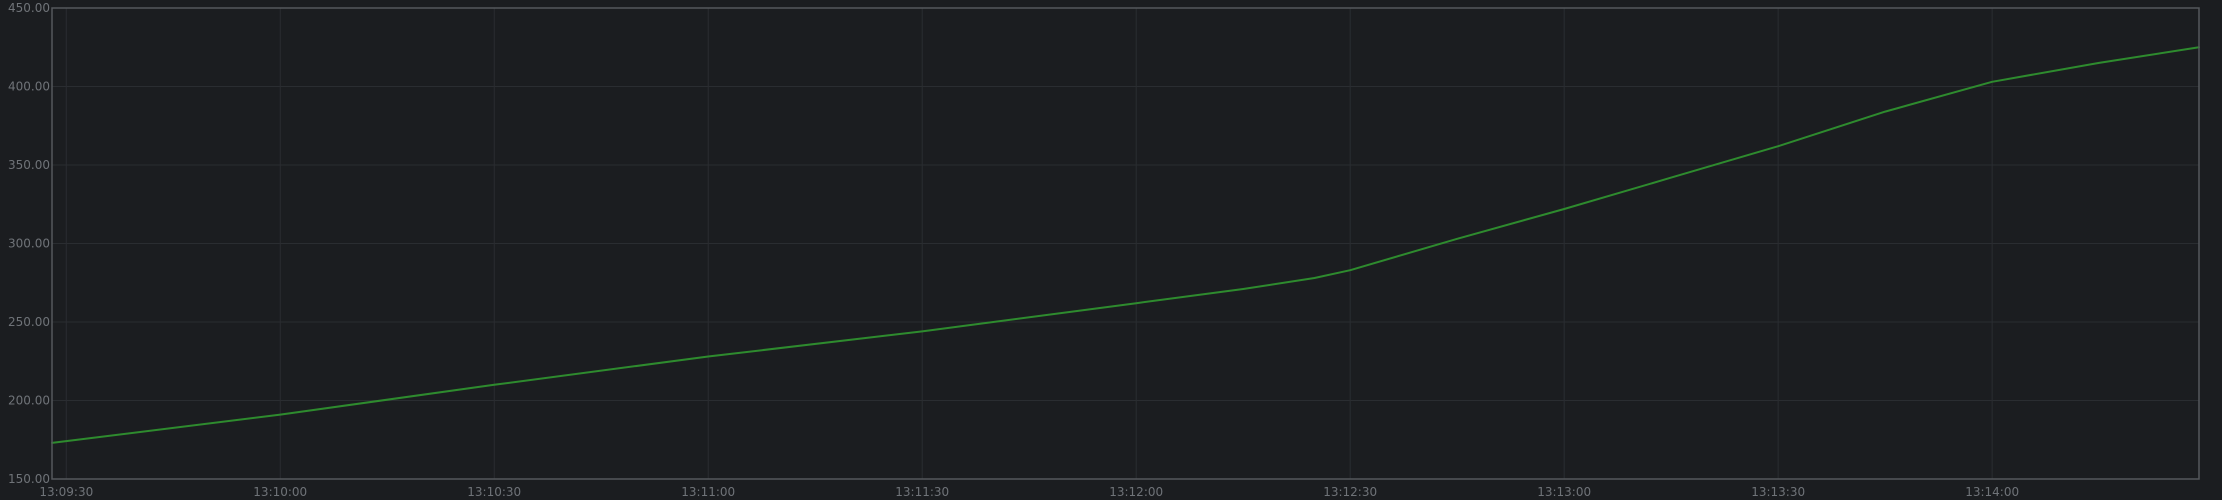 Image resolution: width=2222 pixels, height=500 pixels. Describe the element at coordinates (1992, 492) in the screenshot. I see `x-tick-label: 13:14:00` at that location.